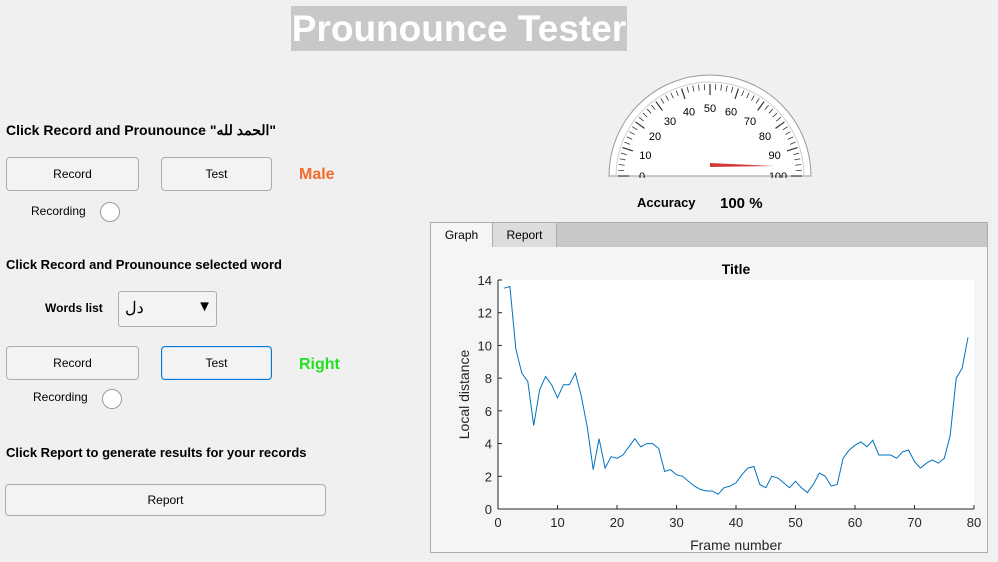 This screenshot has width=998, height=562. I want to click on accuracy-value: 100 %, so click(741, 203).